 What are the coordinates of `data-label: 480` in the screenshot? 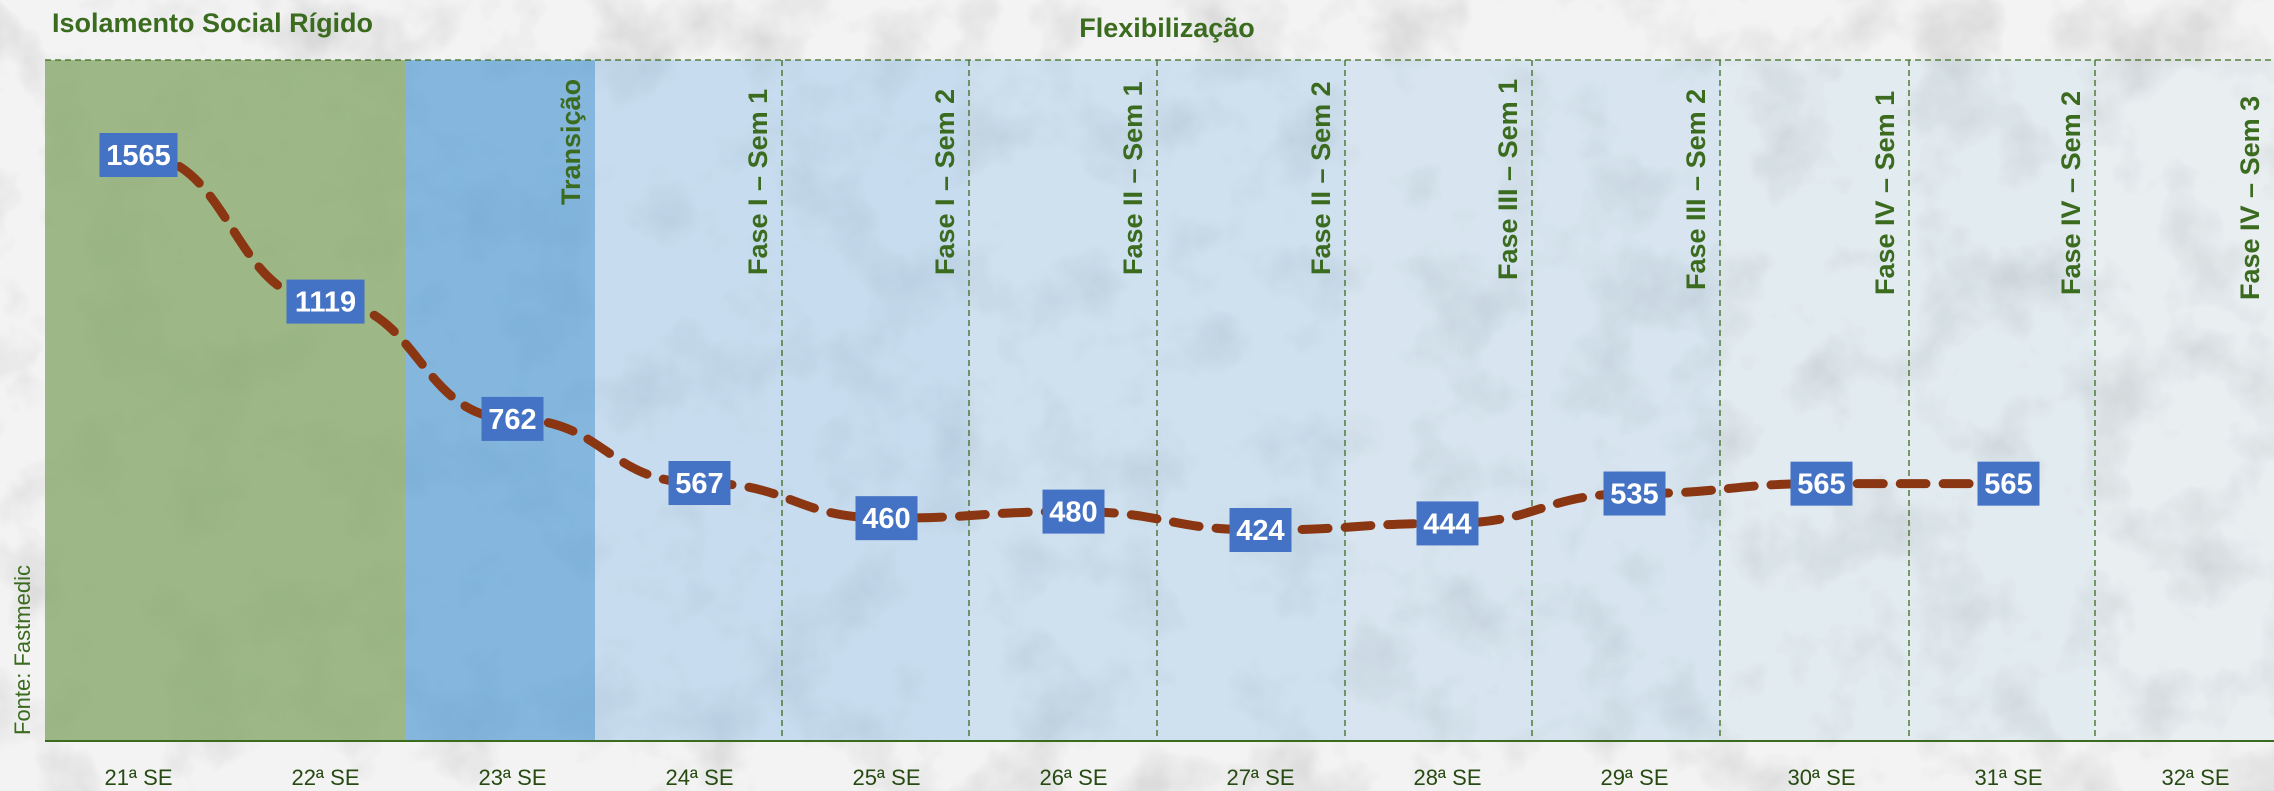 It's located at (1073, 511).